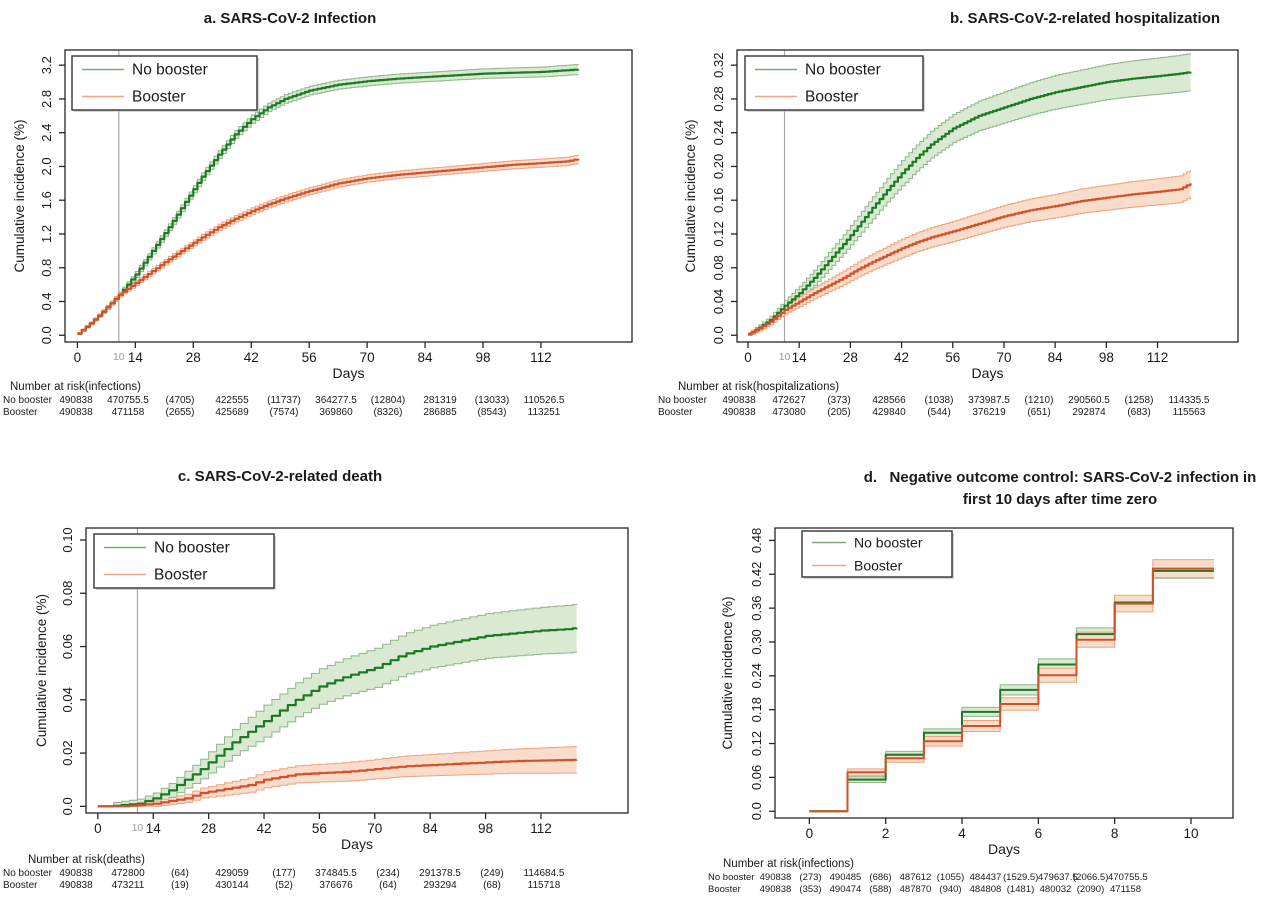  What do you see at coordinates (886, 833) in the screenshot?
I see `x-tick-label: 2` at bounding box center [886, 833].